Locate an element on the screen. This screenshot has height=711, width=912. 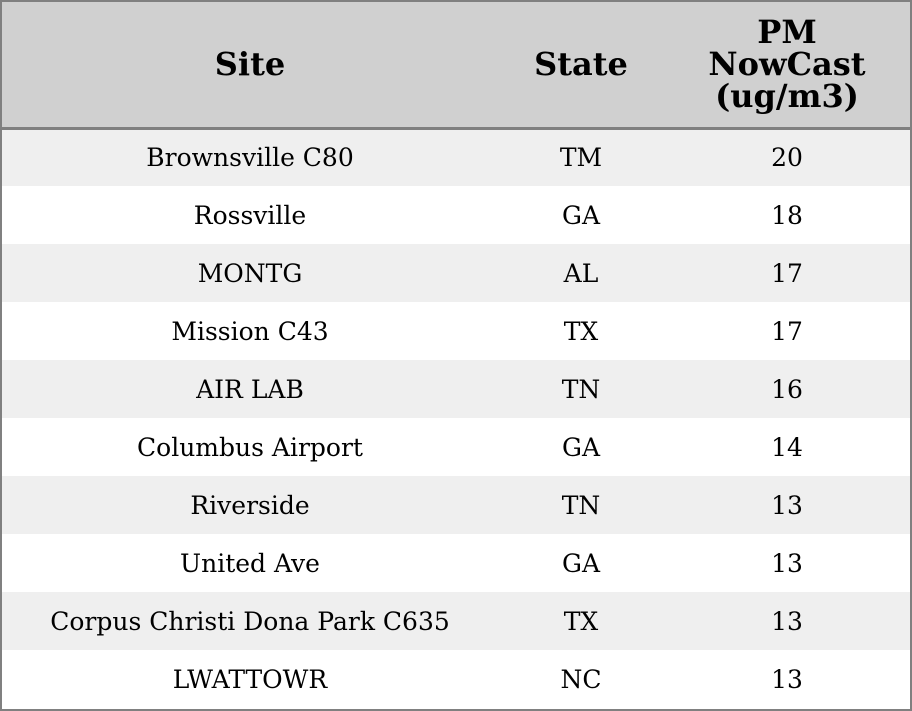
table-row: United Ave GA 13 is located at coordinates (456, 563).